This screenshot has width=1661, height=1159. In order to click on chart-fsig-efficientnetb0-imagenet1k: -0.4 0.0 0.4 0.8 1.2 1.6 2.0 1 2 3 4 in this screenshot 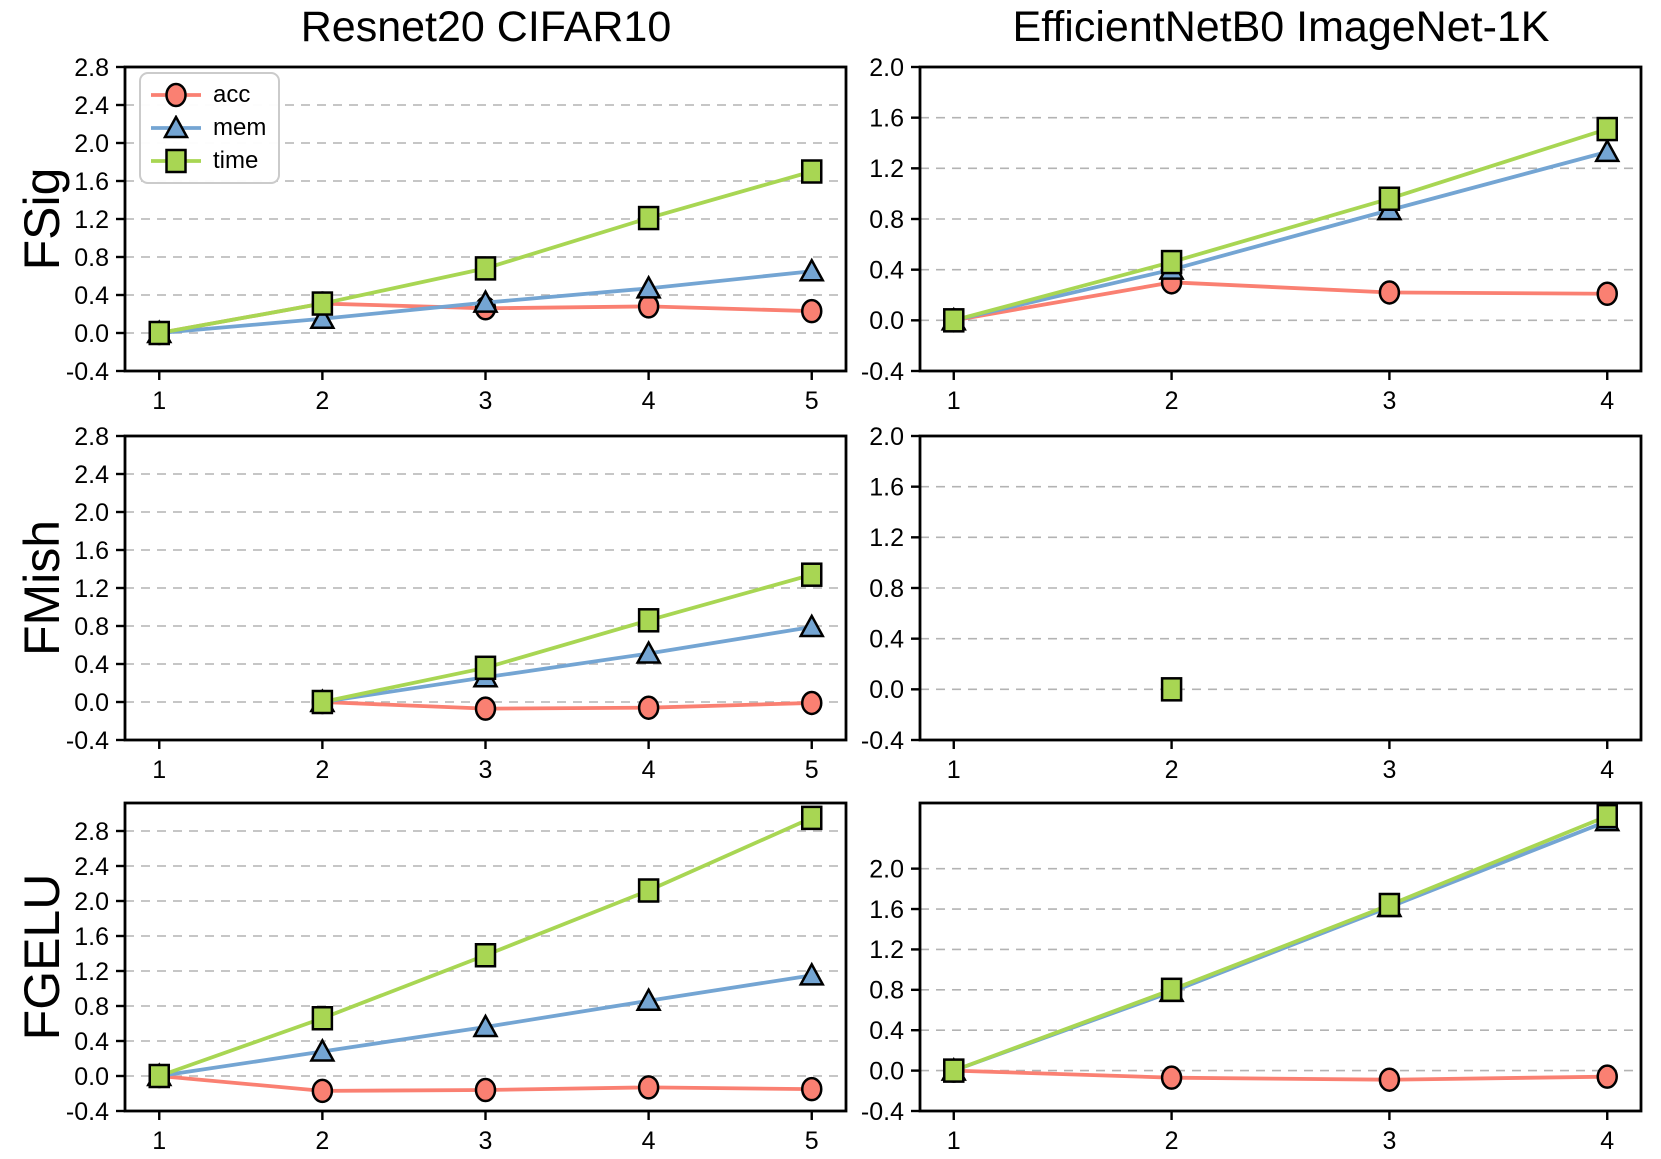, I will do `click(1252, 235)`.